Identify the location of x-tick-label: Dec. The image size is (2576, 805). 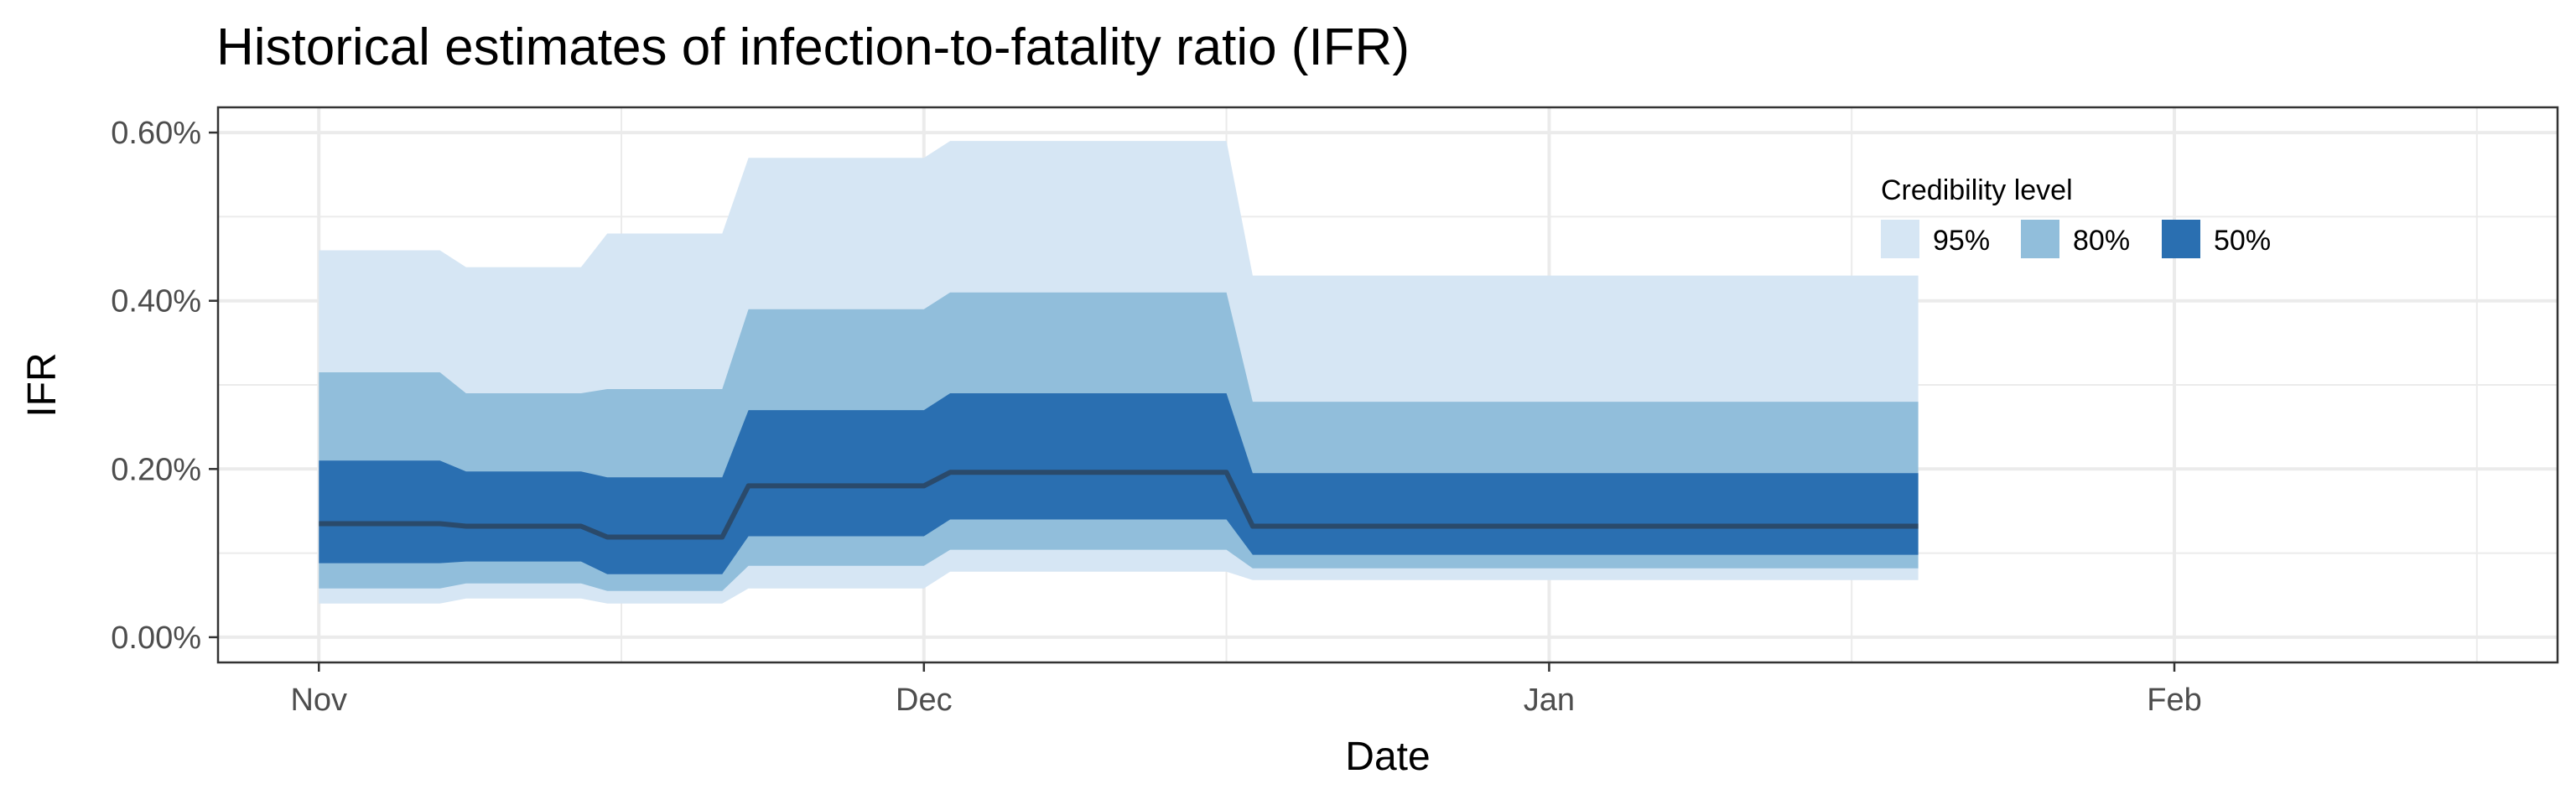
(924, 700).